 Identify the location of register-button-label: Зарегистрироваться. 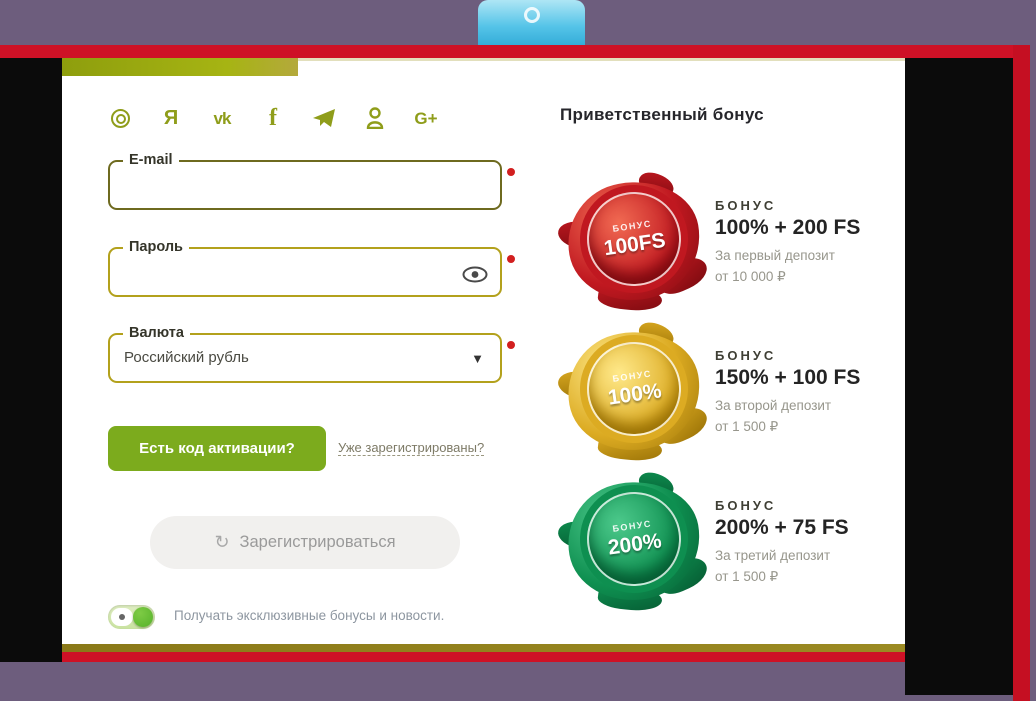
(317, 542).